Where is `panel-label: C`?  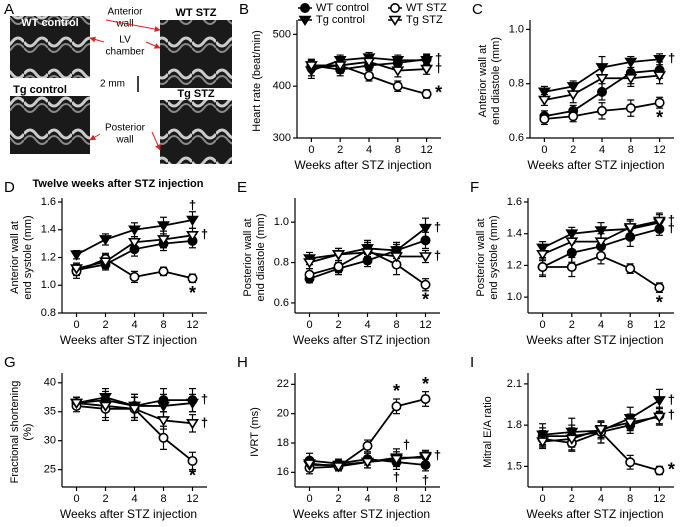 panel-label: C is located at coordinates (477, 9).